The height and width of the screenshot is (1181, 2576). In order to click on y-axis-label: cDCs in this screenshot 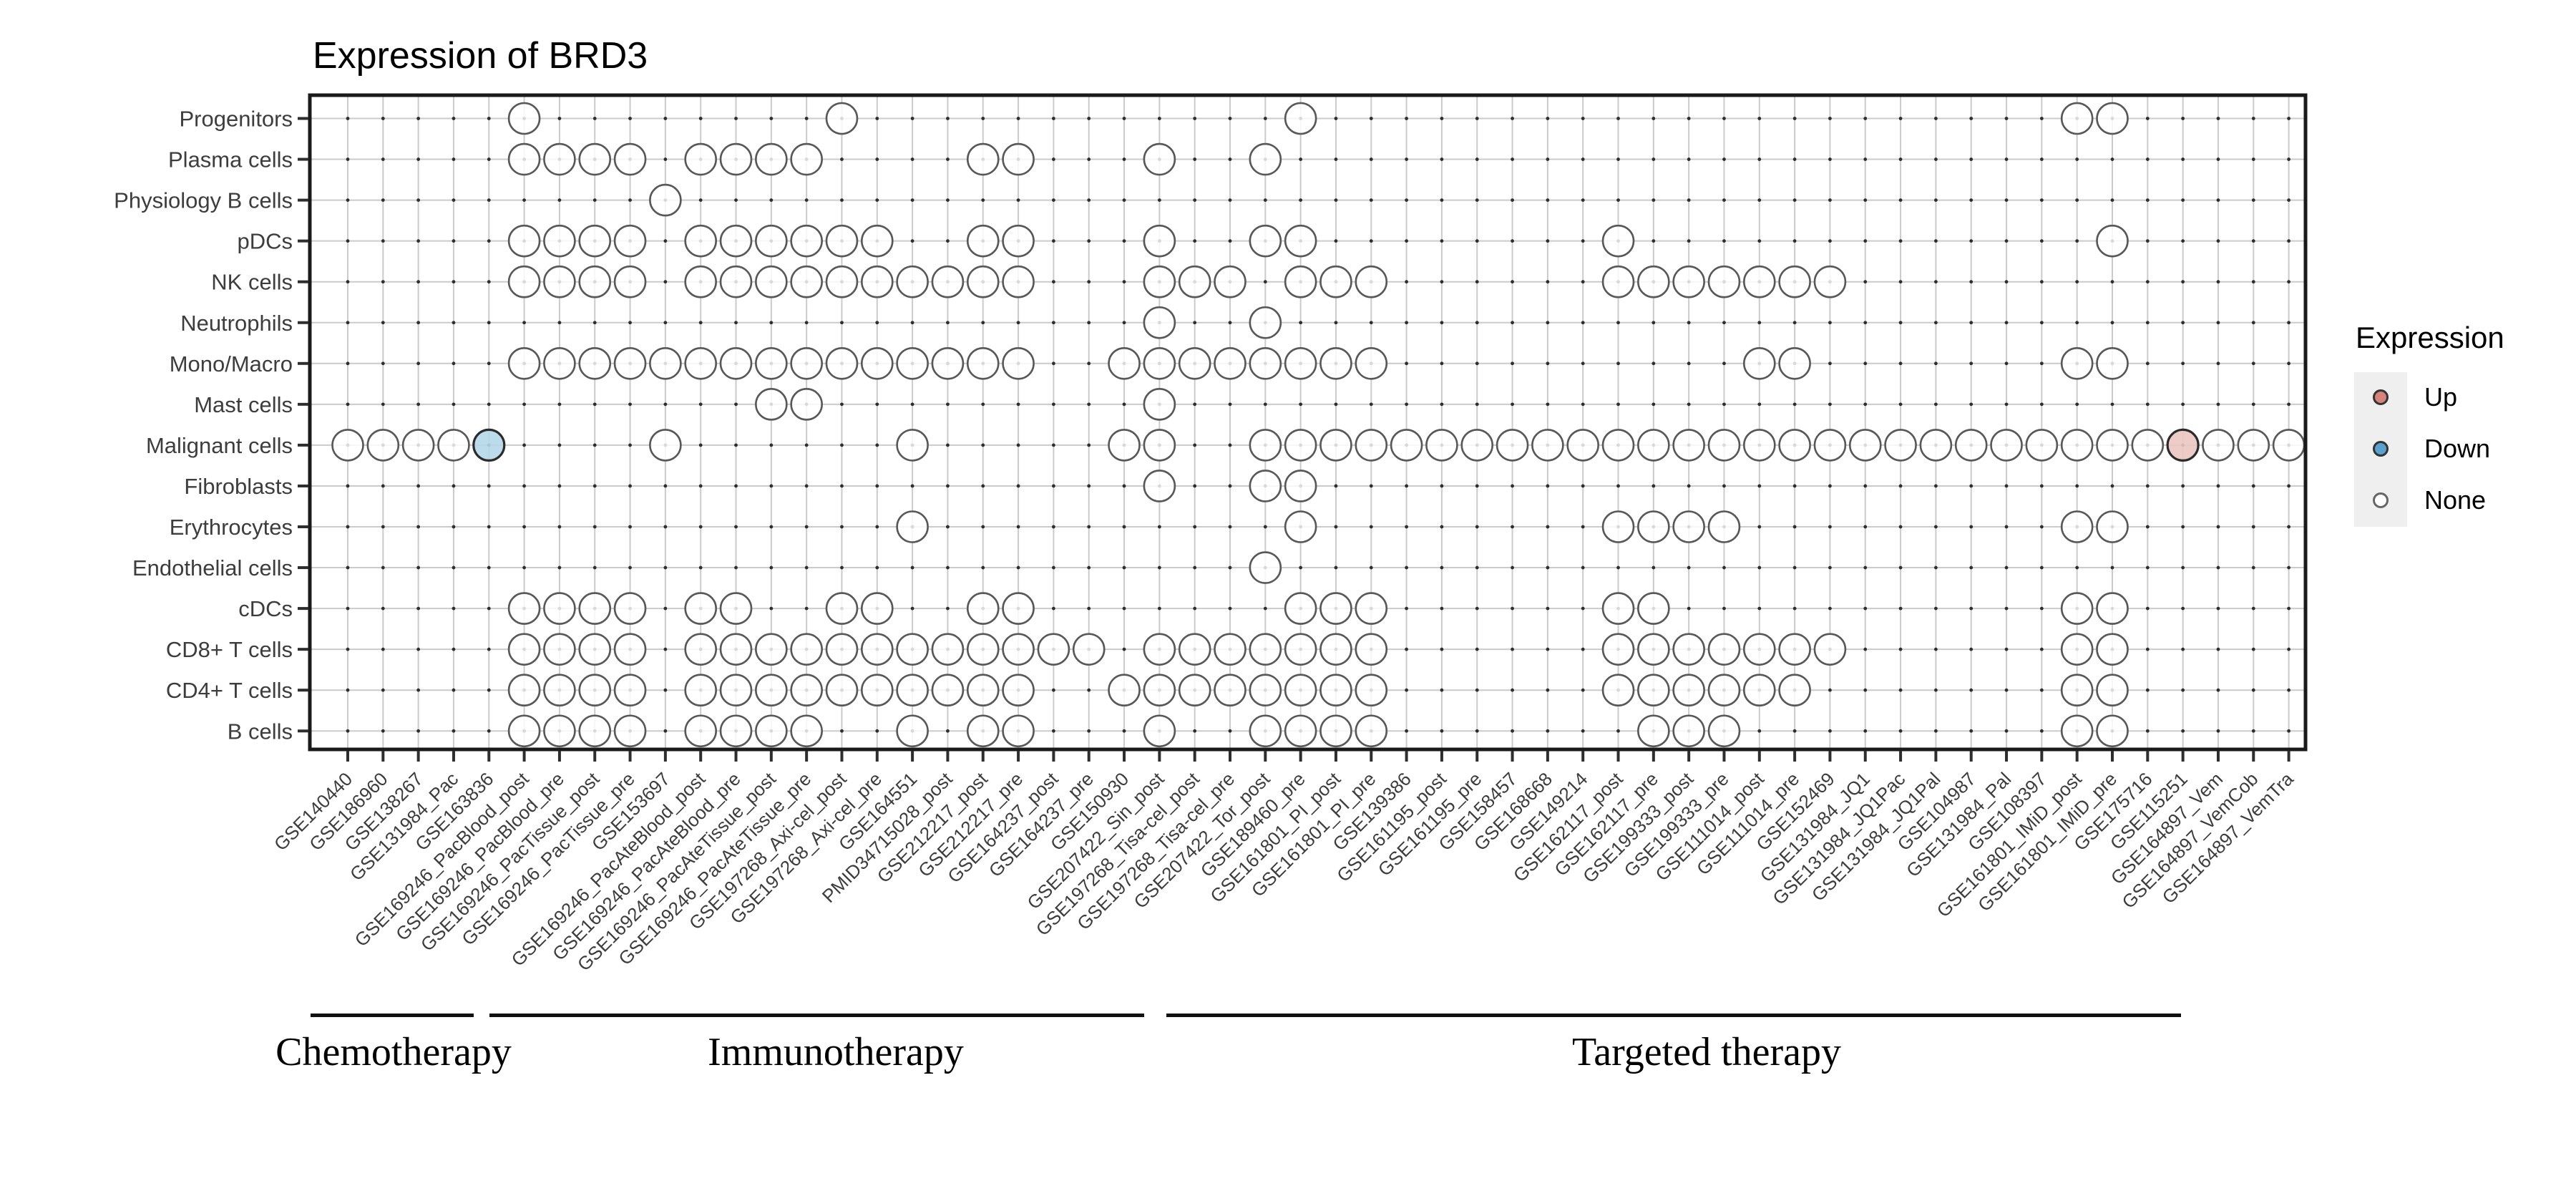, I will do `click(265, 608)`.